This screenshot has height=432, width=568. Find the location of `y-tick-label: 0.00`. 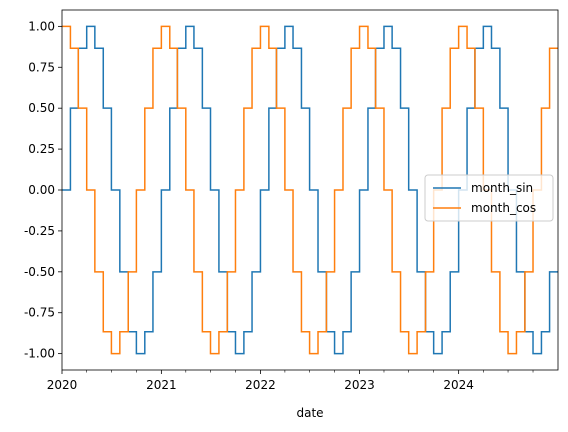

y-tick-label: 0.00 is located at coordinates (41, 190).